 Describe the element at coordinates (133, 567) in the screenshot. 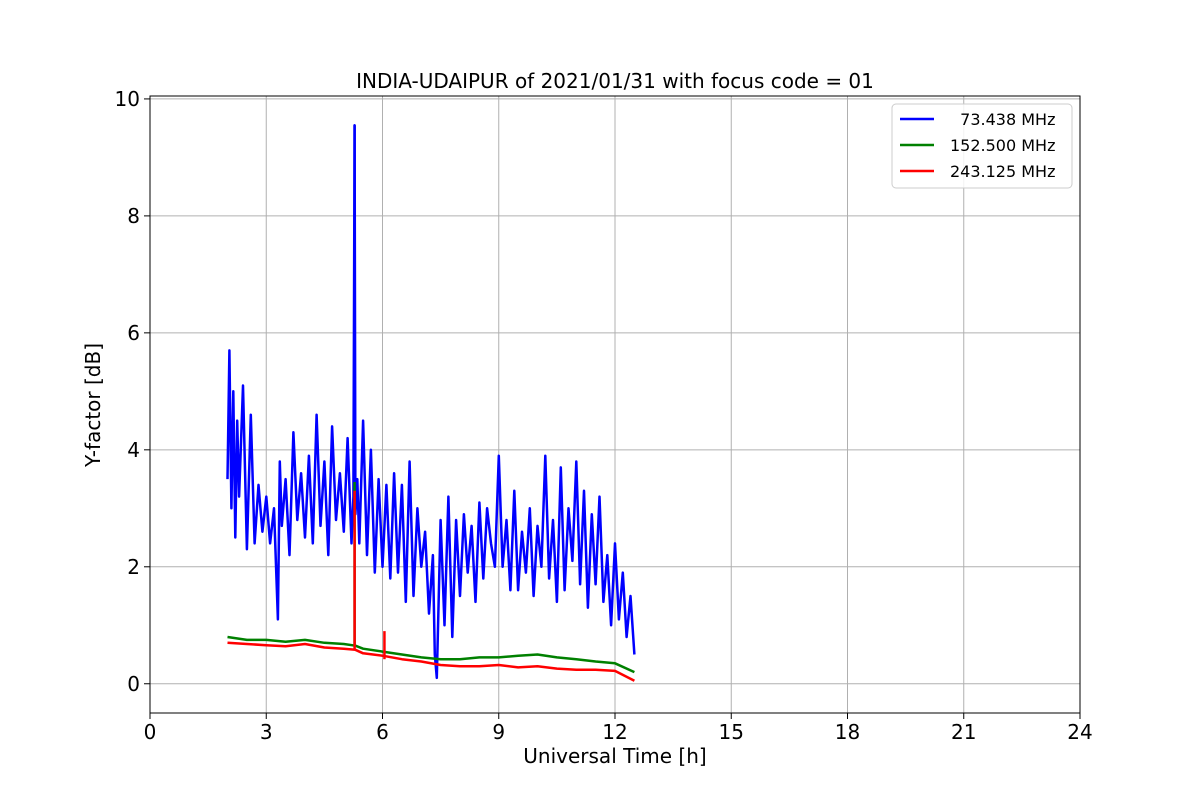

I see `y-tick-label: 2` at that location.